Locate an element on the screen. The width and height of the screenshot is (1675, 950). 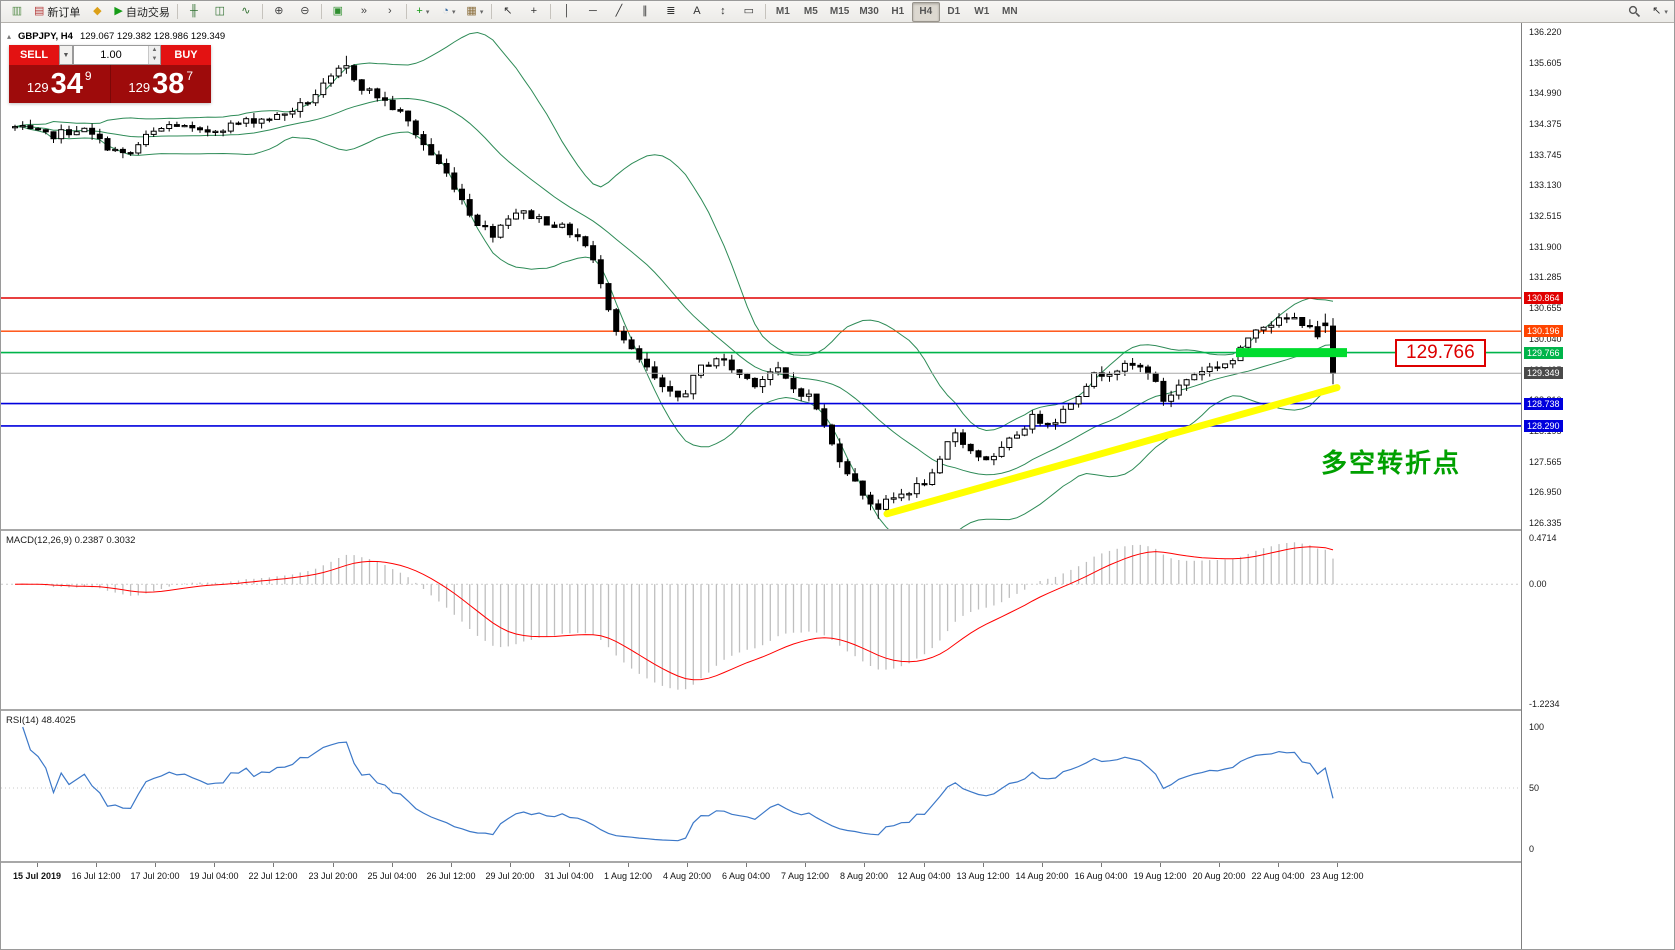
price-callout-label: 129.766 is located at coordinates (1440, 353).